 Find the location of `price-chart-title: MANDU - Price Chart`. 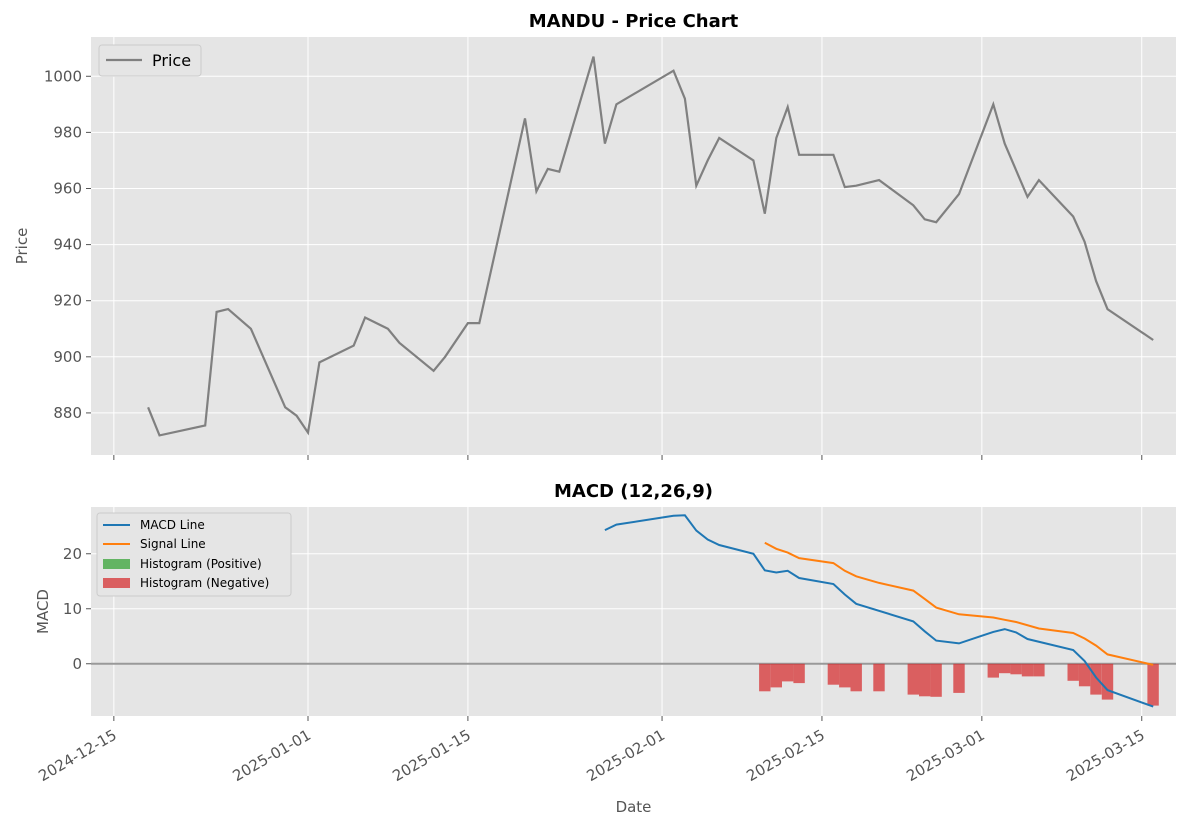

price-chart-title: MANDU - Price Chart is located at coordinates (634, 21).